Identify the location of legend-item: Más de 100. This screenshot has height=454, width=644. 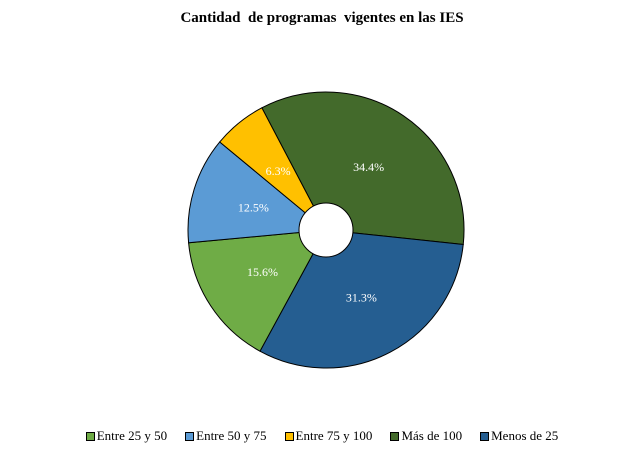
(426, 436).